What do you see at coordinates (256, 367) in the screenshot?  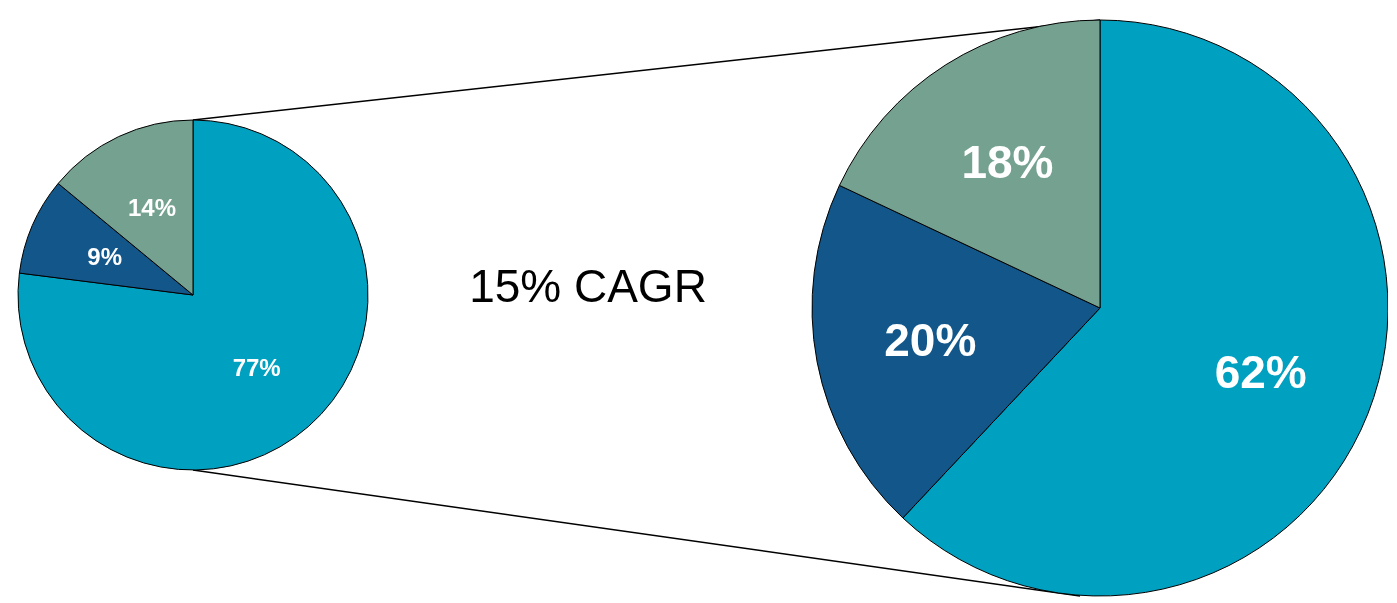 I see `data-label: 77%` at bounding box center [256, 367].